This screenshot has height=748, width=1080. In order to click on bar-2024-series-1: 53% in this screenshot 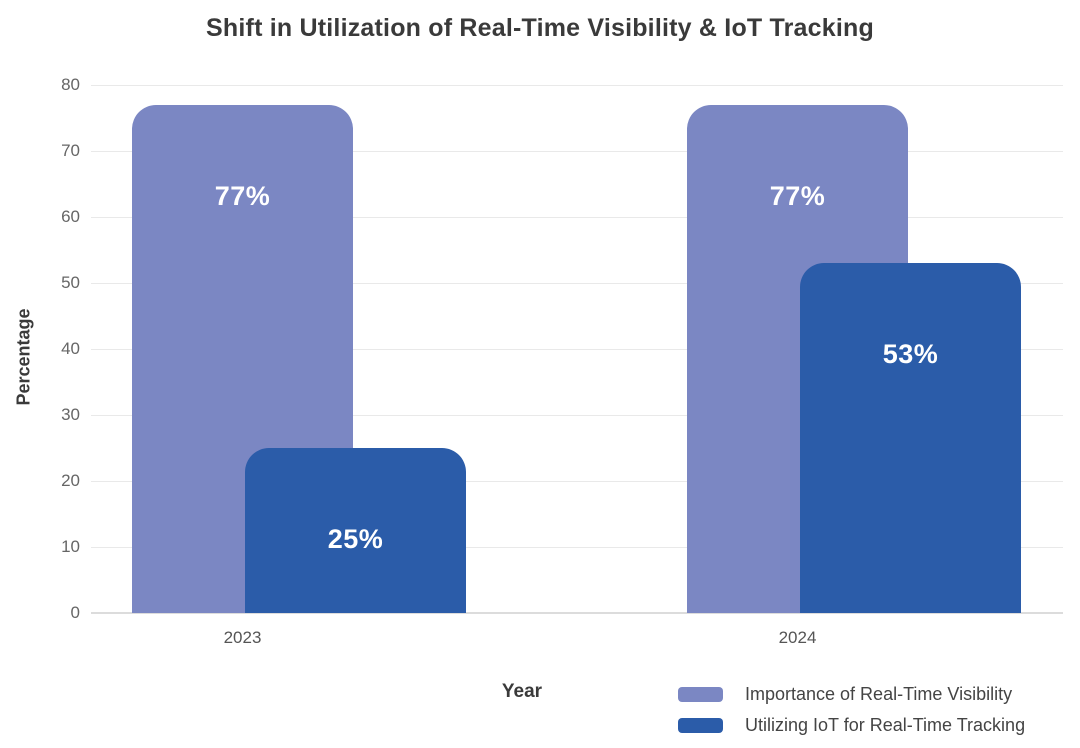, I will do `click(910, 438)`.